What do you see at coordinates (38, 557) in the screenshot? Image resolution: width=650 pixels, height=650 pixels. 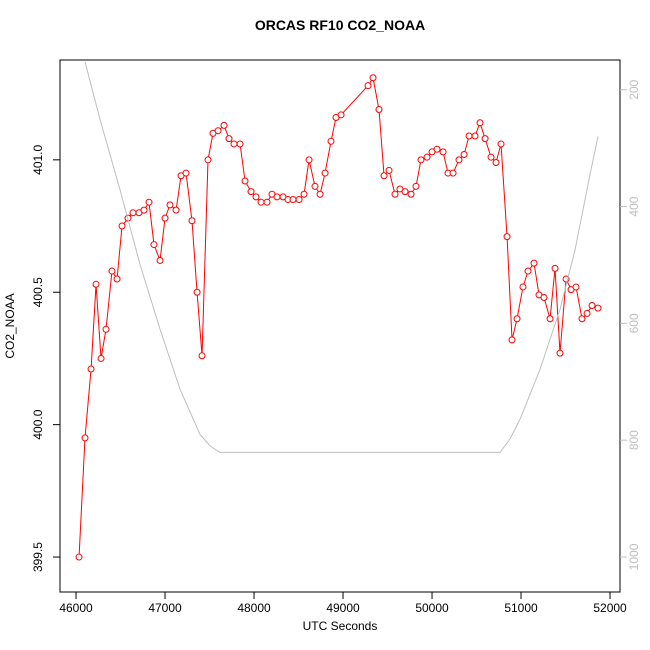 I see `y-tick-label: 399.5` at bounding box center [38, 557].